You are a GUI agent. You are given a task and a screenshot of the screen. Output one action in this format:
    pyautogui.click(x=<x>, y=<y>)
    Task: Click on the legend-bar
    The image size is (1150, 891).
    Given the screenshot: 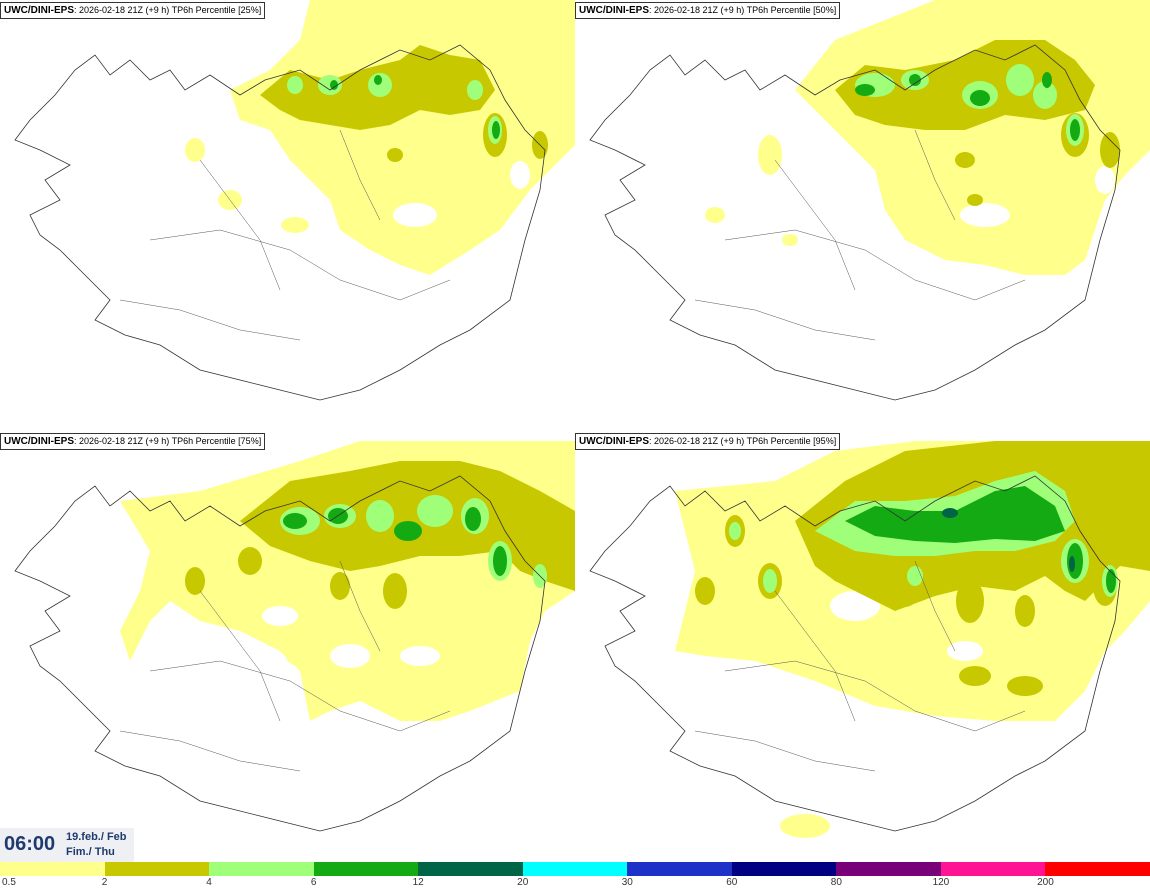 What is the action you would take?
    pyautogui.click(x=575, y=869)
    